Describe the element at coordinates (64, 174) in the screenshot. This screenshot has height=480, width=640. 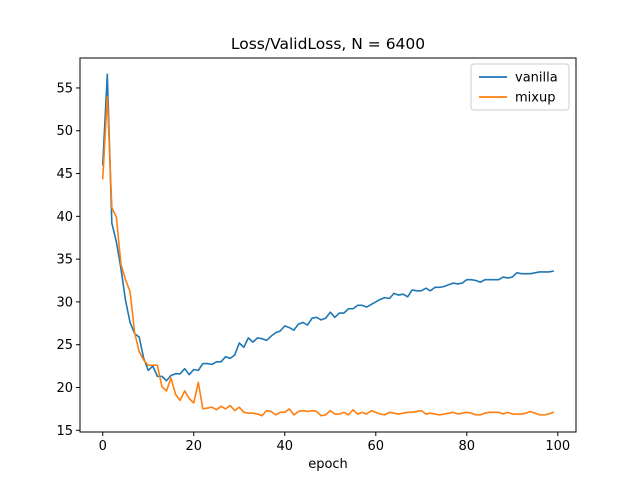
I see `y-tick-label: 45` at that location.